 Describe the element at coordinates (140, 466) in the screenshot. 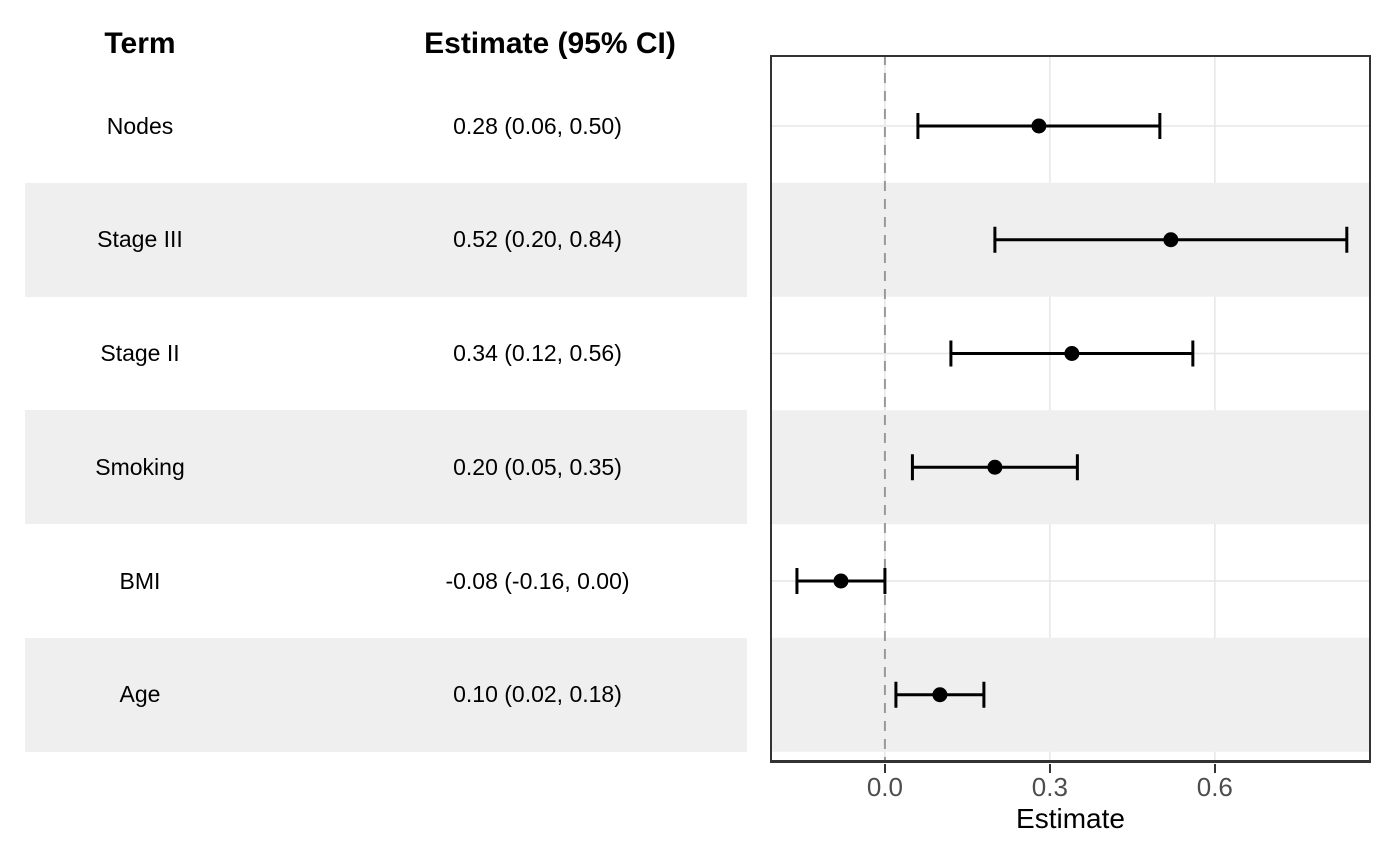

I see `term-label: Smoking` at that location.